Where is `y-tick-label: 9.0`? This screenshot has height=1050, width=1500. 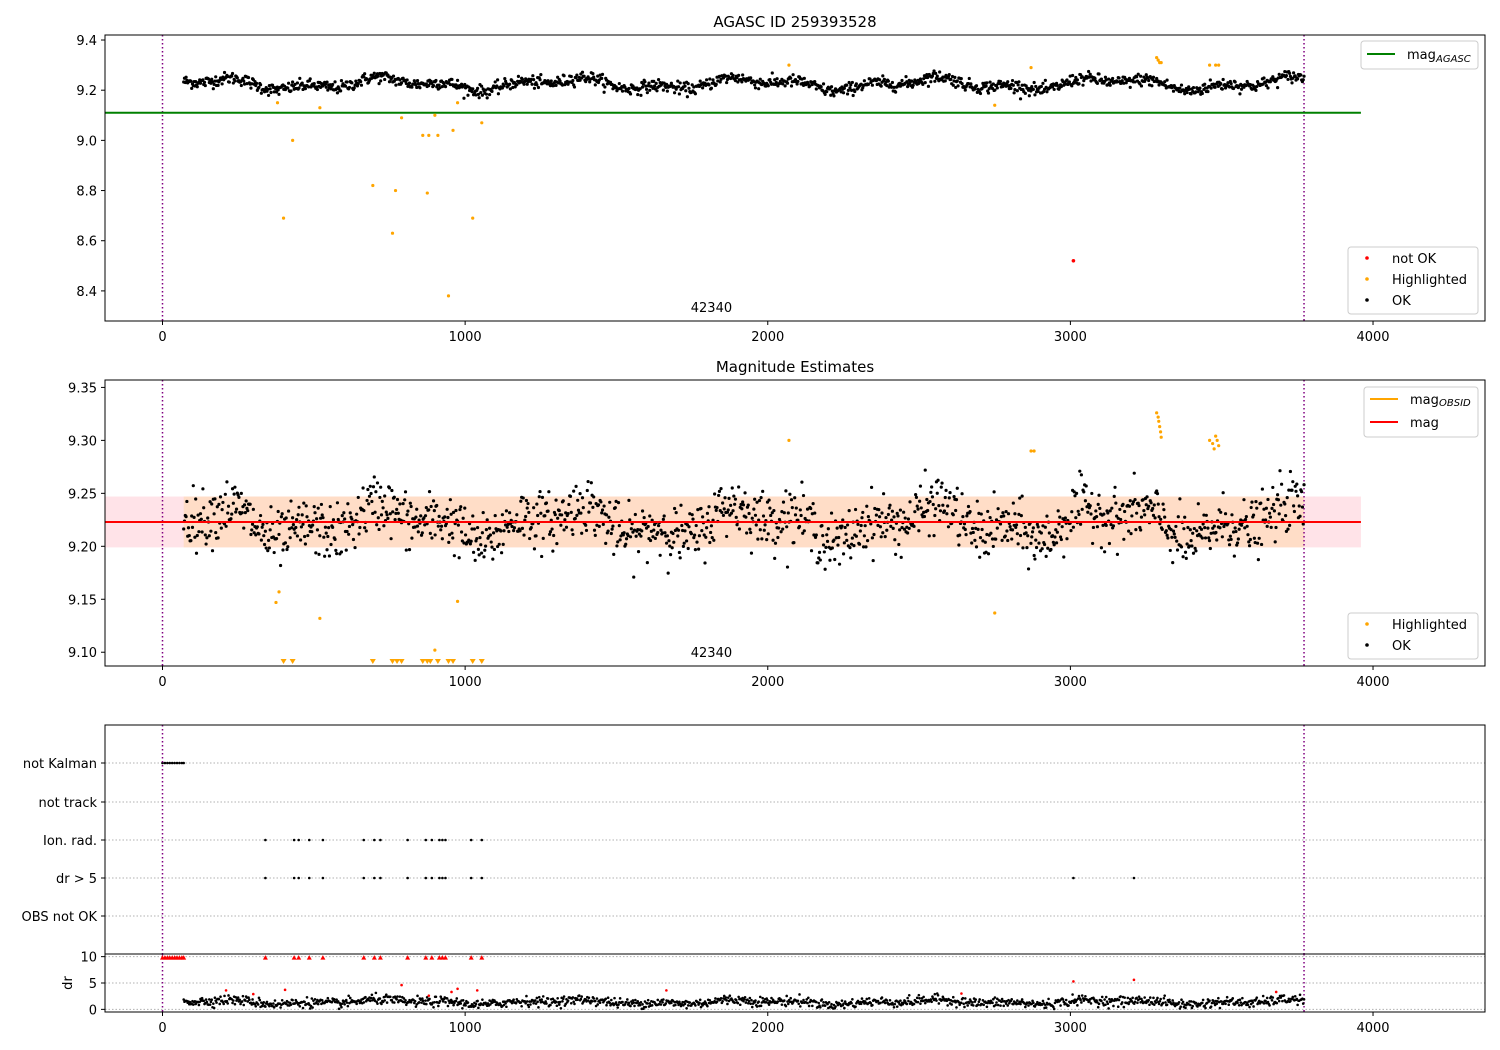 y-tick-label: 9.0 is located at coordinates (86, 141).